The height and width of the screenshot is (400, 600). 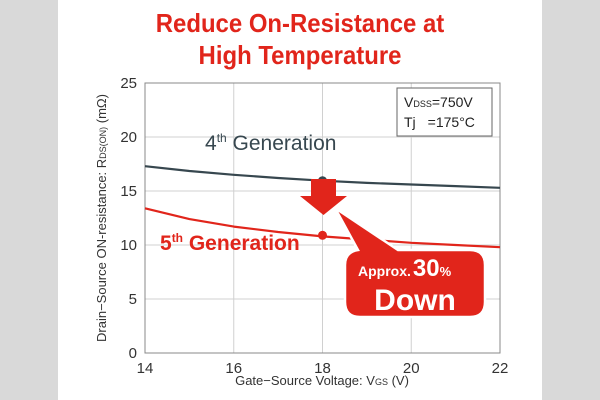 What do you see at coordinates (322, 368) in the screenshot?
I see `x-tick-label: 18` at bounding box center [322, 368].